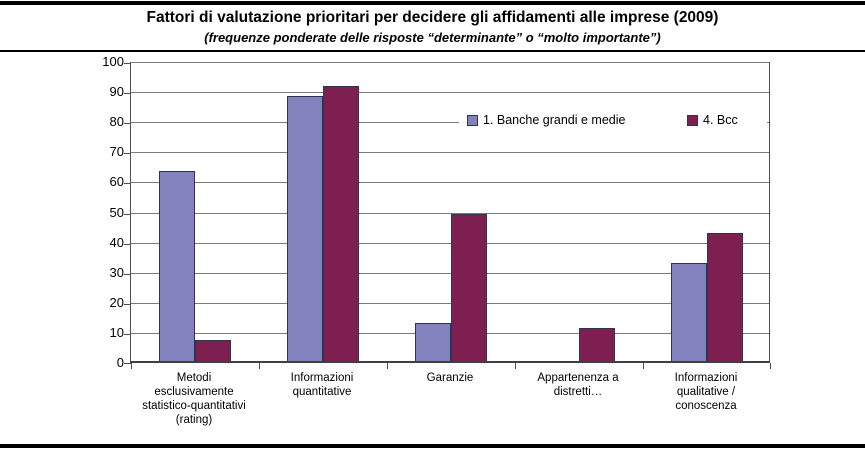  What do you see at coordinates (432, 51) in the screenshot?
I see `header-rule` at bounding box center [432, 51].